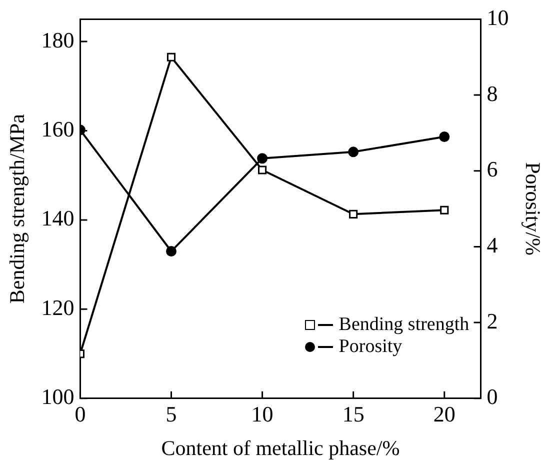 The height and width of the screenshot is (468, 552). Describe the element at coordinates (171, 413) in the screenshot. I see `x-tick-label: 5` at that location.